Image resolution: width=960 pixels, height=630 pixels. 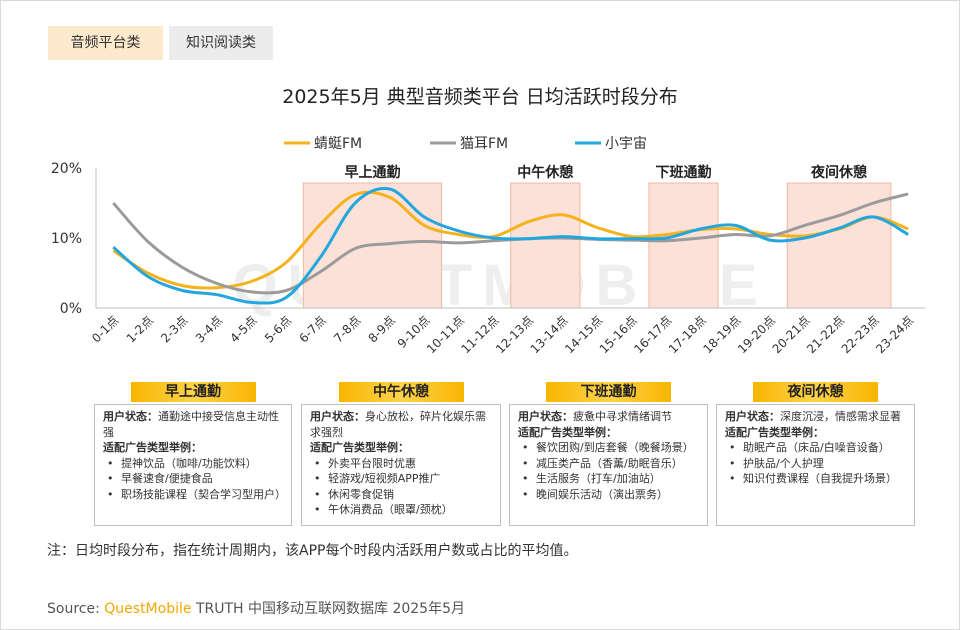 I want to click on list-item: 轻游戏/短视频APP推广, so click(x=401, y=479).